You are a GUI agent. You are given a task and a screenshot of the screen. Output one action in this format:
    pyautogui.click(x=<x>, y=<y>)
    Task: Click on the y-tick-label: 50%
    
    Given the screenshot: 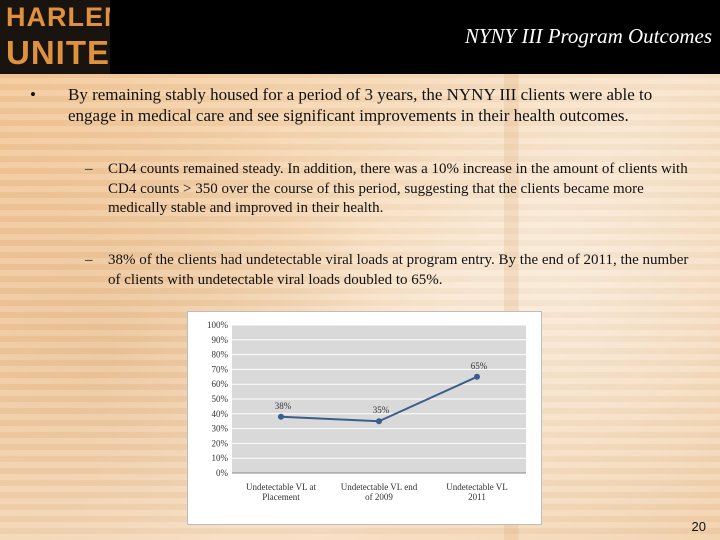 What is the action you would take?
    pyautogui.click(x=220, y=399)
    